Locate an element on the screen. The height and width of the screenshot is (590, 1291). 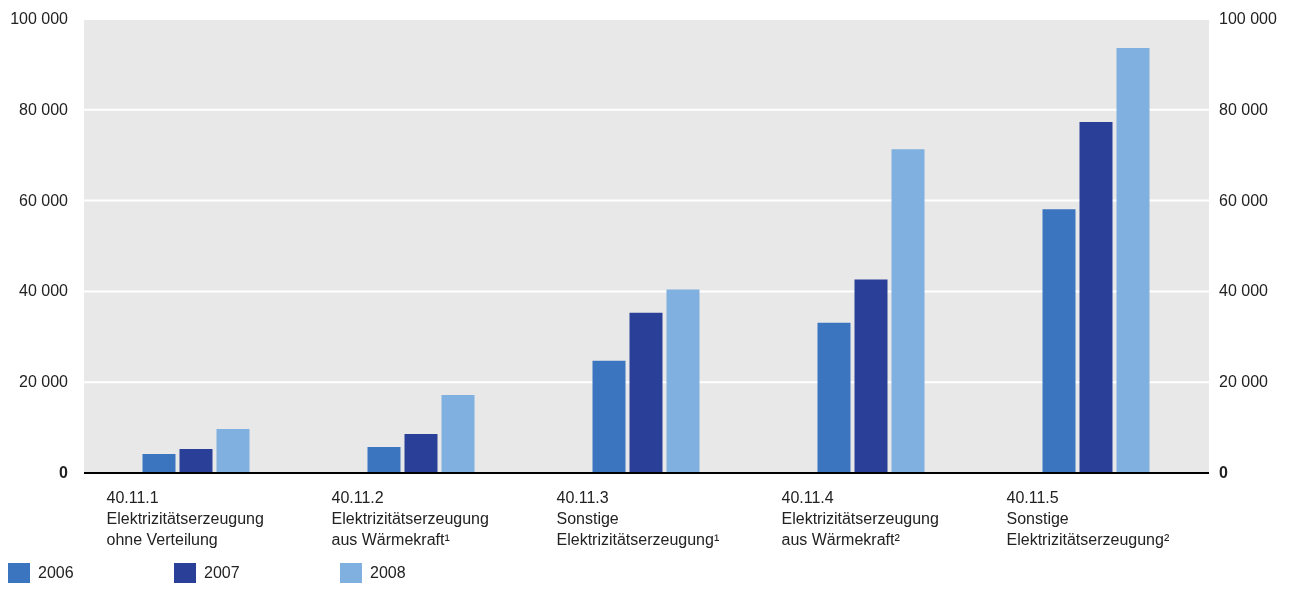
y2-tick-label: 80 000 is located at coordinates (1244, 109).